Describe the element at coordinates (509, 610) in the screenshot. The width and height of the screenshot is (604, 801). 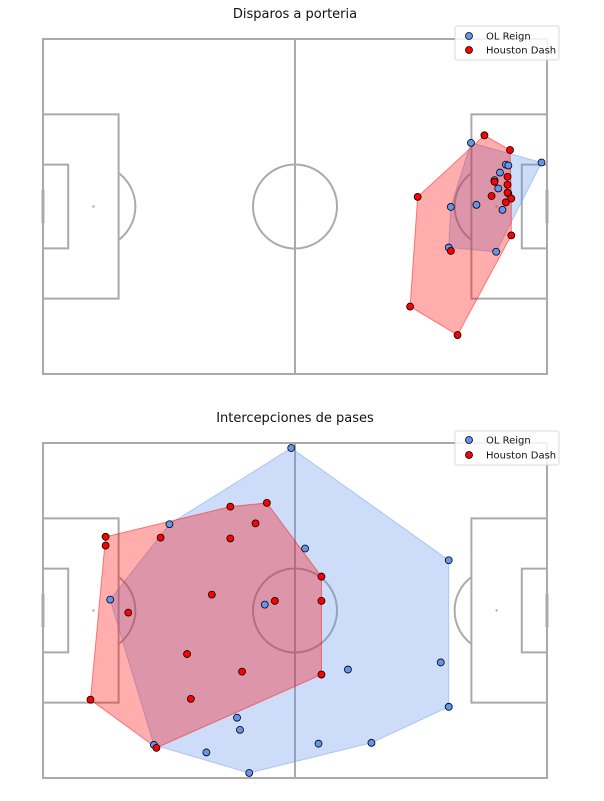
I see `penalty-area-right` at that location.